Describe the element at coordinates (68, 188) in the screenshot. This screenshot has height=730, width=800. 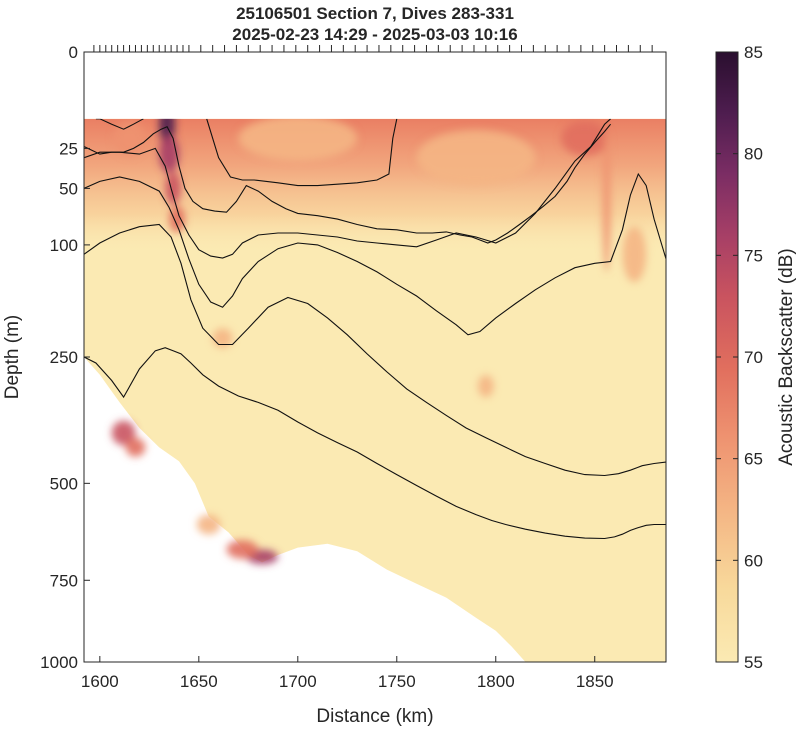
I see `y-tick-label: 50` at that location.